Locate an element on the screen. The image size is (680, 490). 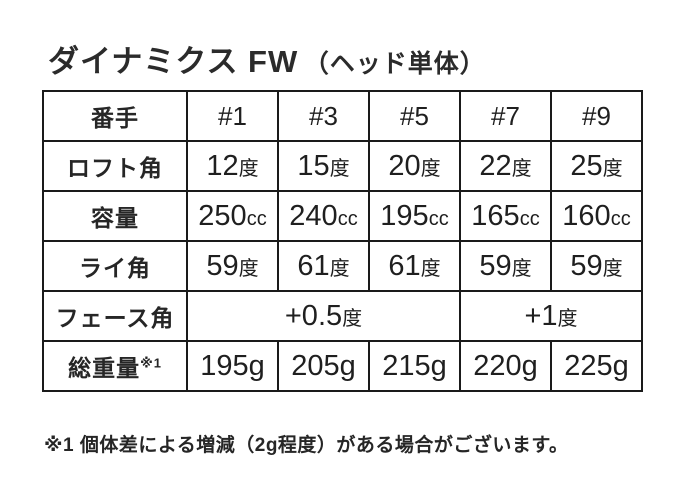
table-row-face-angle: フェース角 +0.5度 +1度 is located at coordinates (342, 316).